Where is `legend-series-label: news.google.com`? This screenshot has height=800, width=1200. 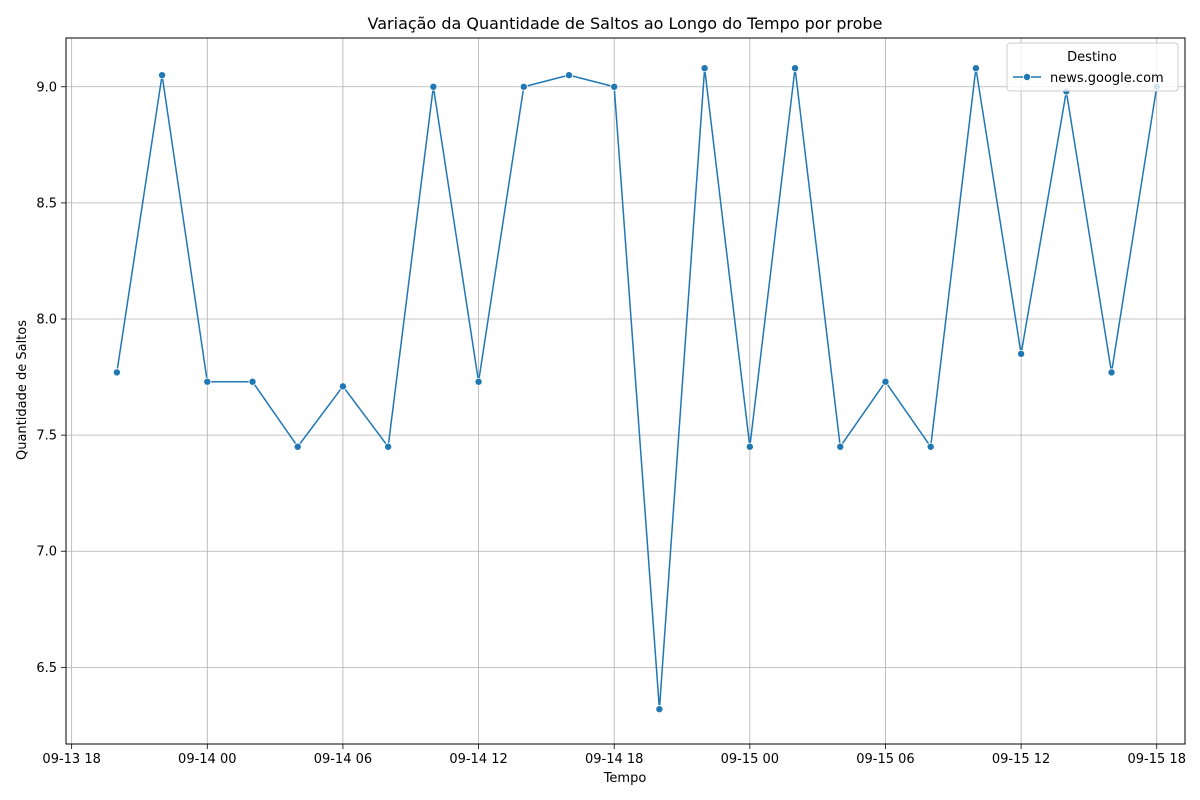
legend-series-label: news.google.com is located at coordinates (1107, 78).